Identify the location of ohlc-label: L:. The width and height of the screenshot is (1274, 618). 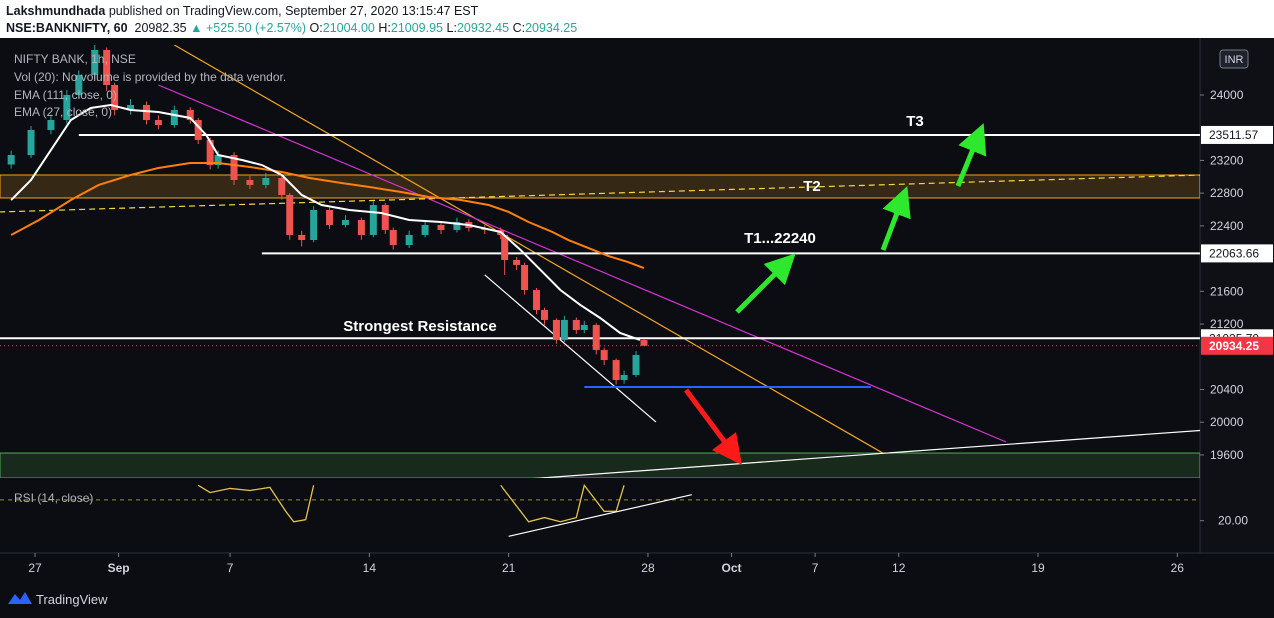
(451, 28).